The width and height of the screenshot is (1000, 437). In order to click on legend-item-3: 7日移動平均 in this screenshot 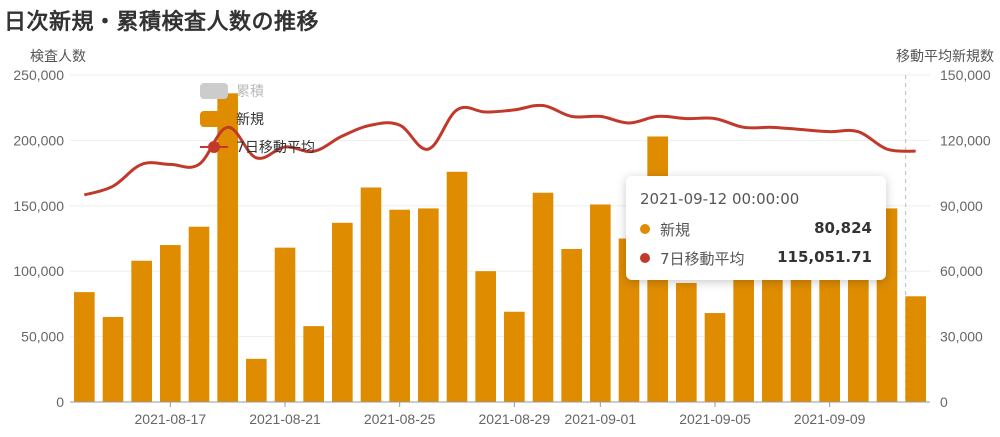, I will do `click(257, 148)`.